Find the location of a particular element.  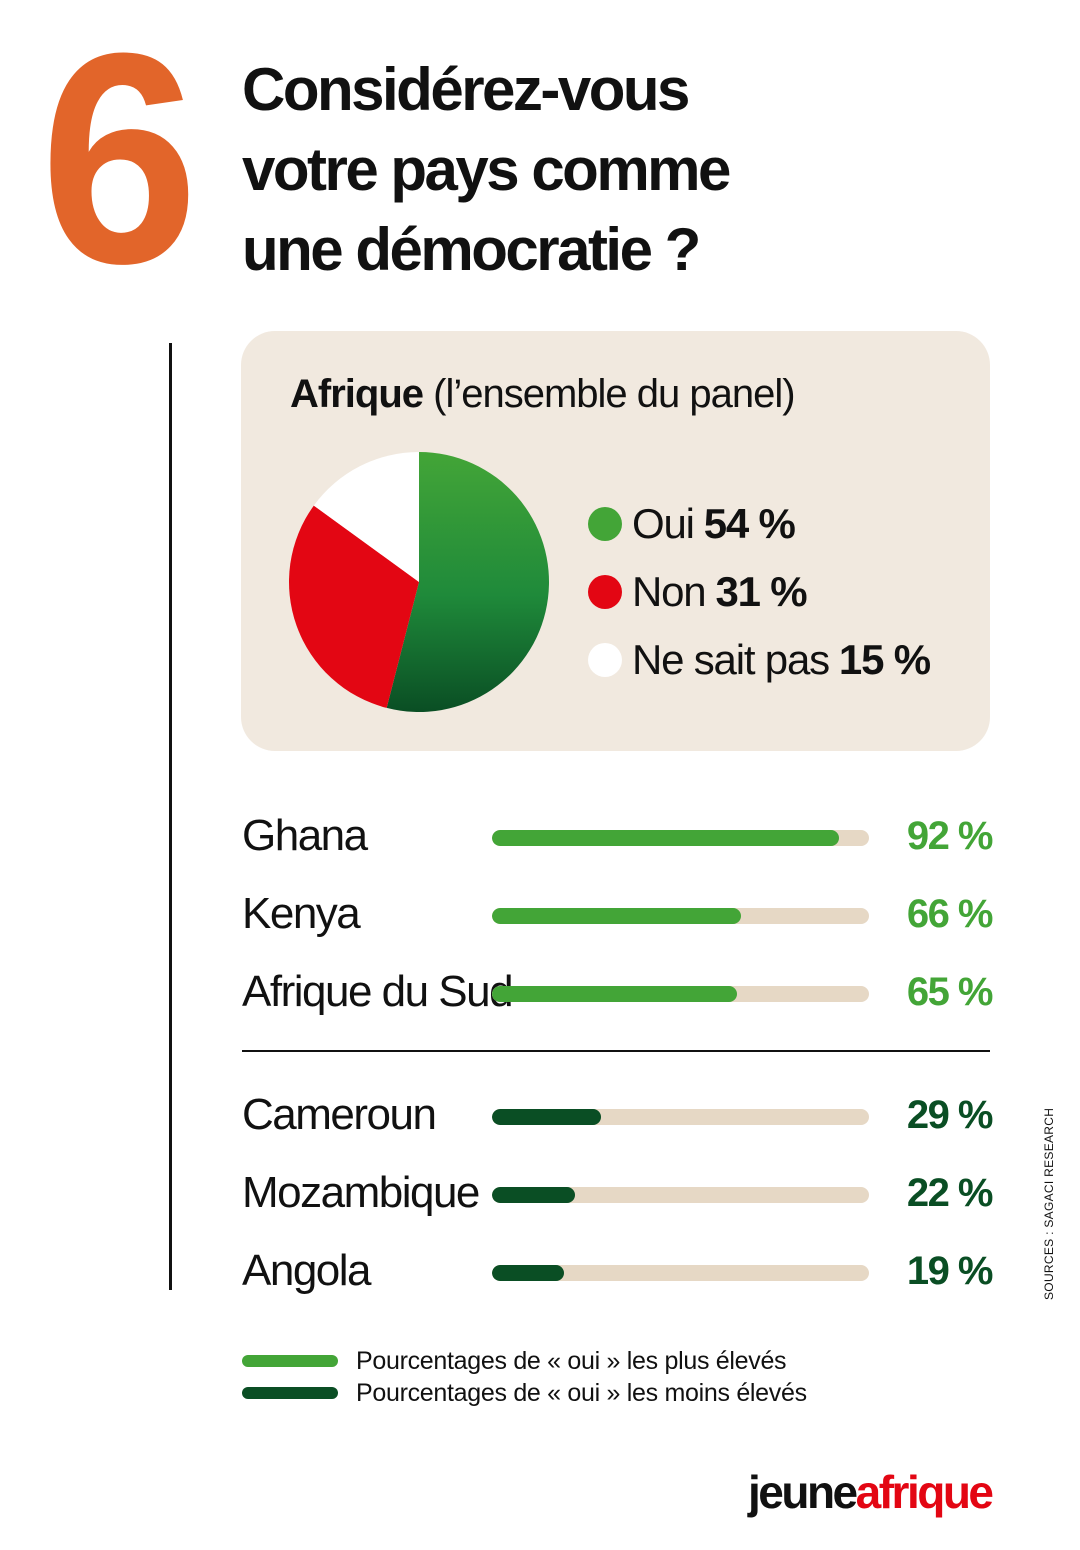

bar-value-label: 66 % is located at coordinates (950, 914).